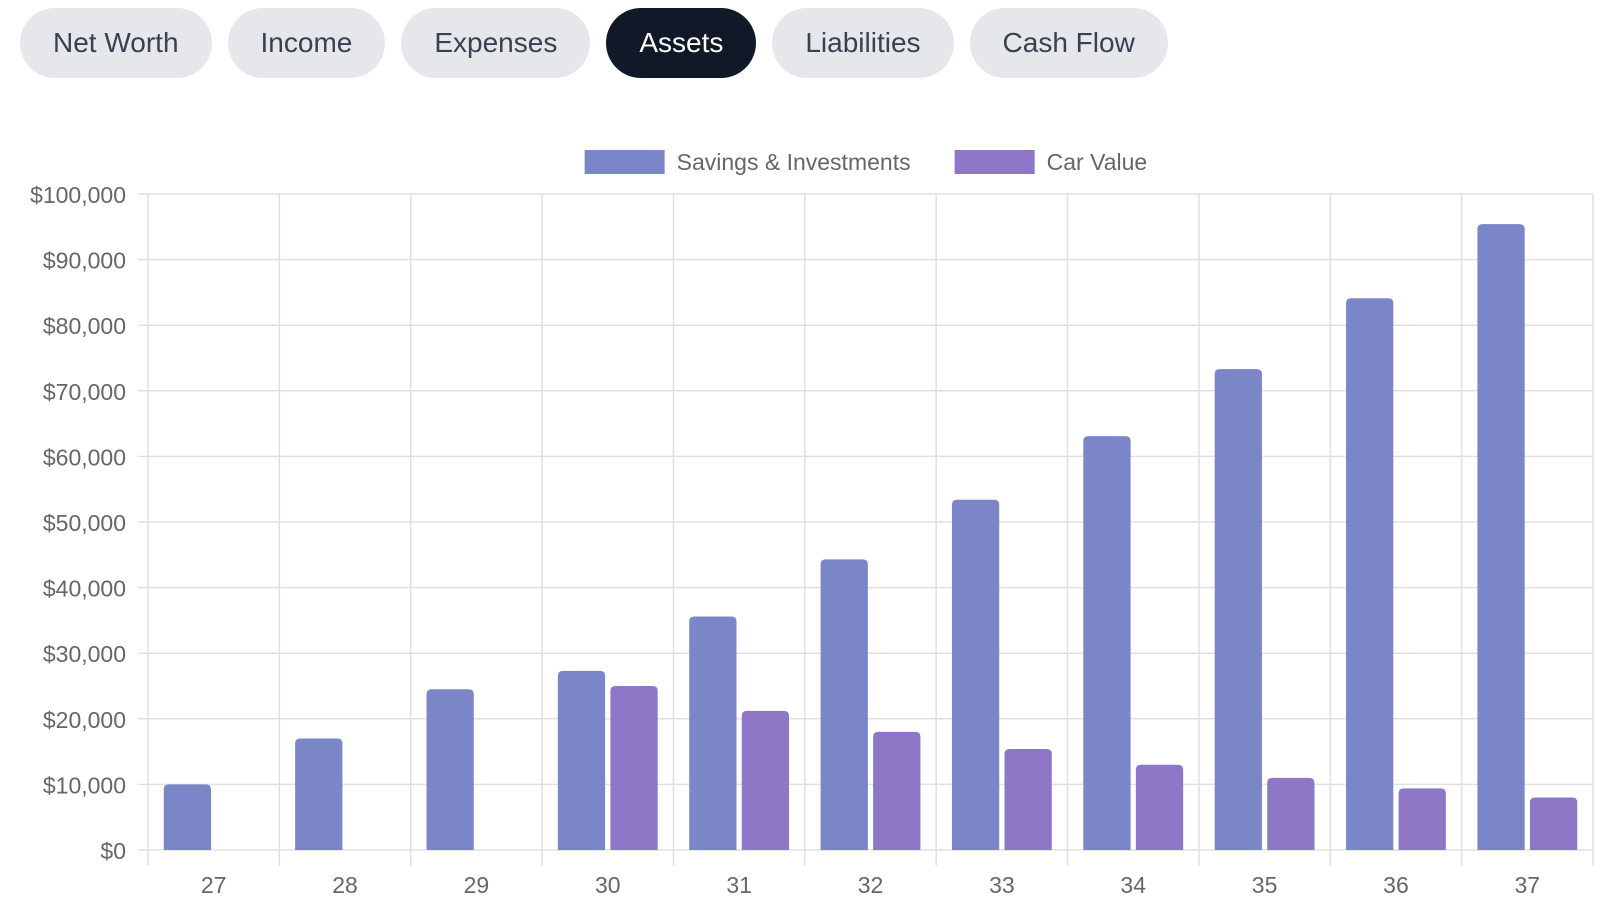 The height and width of the screenshot is (914, 1614). I want to click on tab-income: Income, so click(306, 43).